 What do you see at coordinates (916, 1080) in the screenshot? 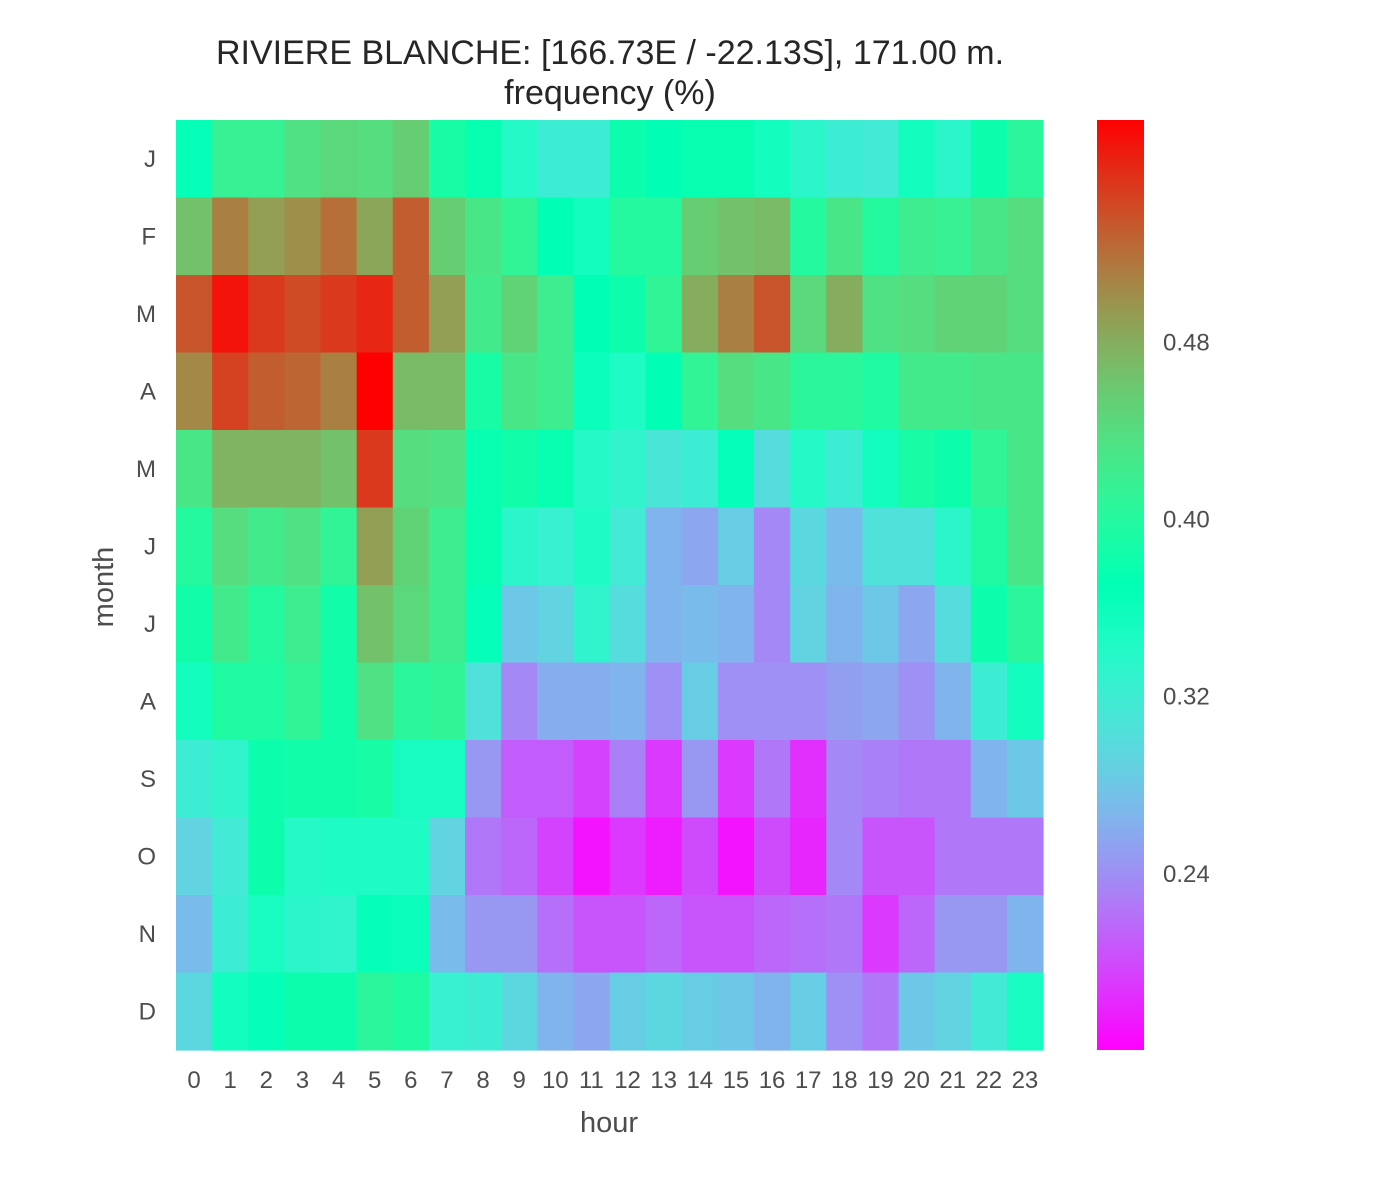
I see `x-tick-label: 20` at bounding box center [916, 1080].